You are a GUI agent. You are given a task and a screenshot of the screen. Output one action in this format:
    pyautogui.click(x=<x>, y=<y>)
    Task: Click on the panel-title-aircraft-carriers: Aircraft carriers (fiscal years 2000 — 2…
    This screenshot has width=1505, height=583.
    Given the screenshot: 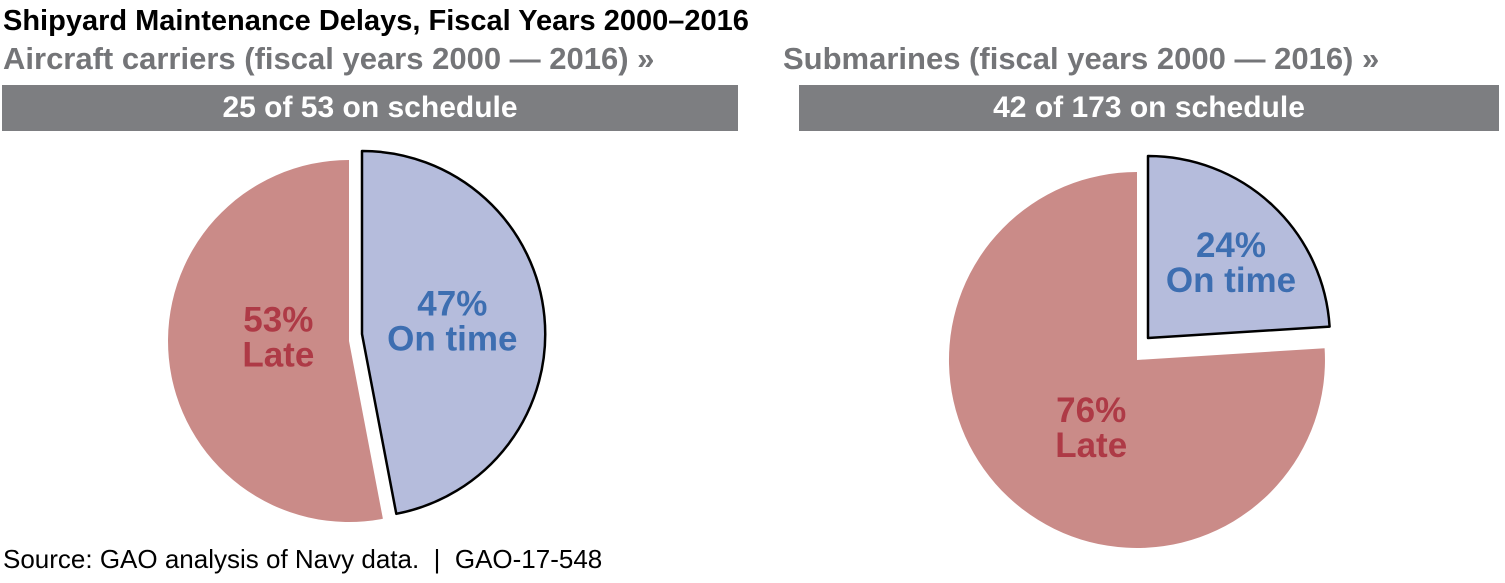 What is the action you would take?
    pyautogui.click(x=329, y=58)
    